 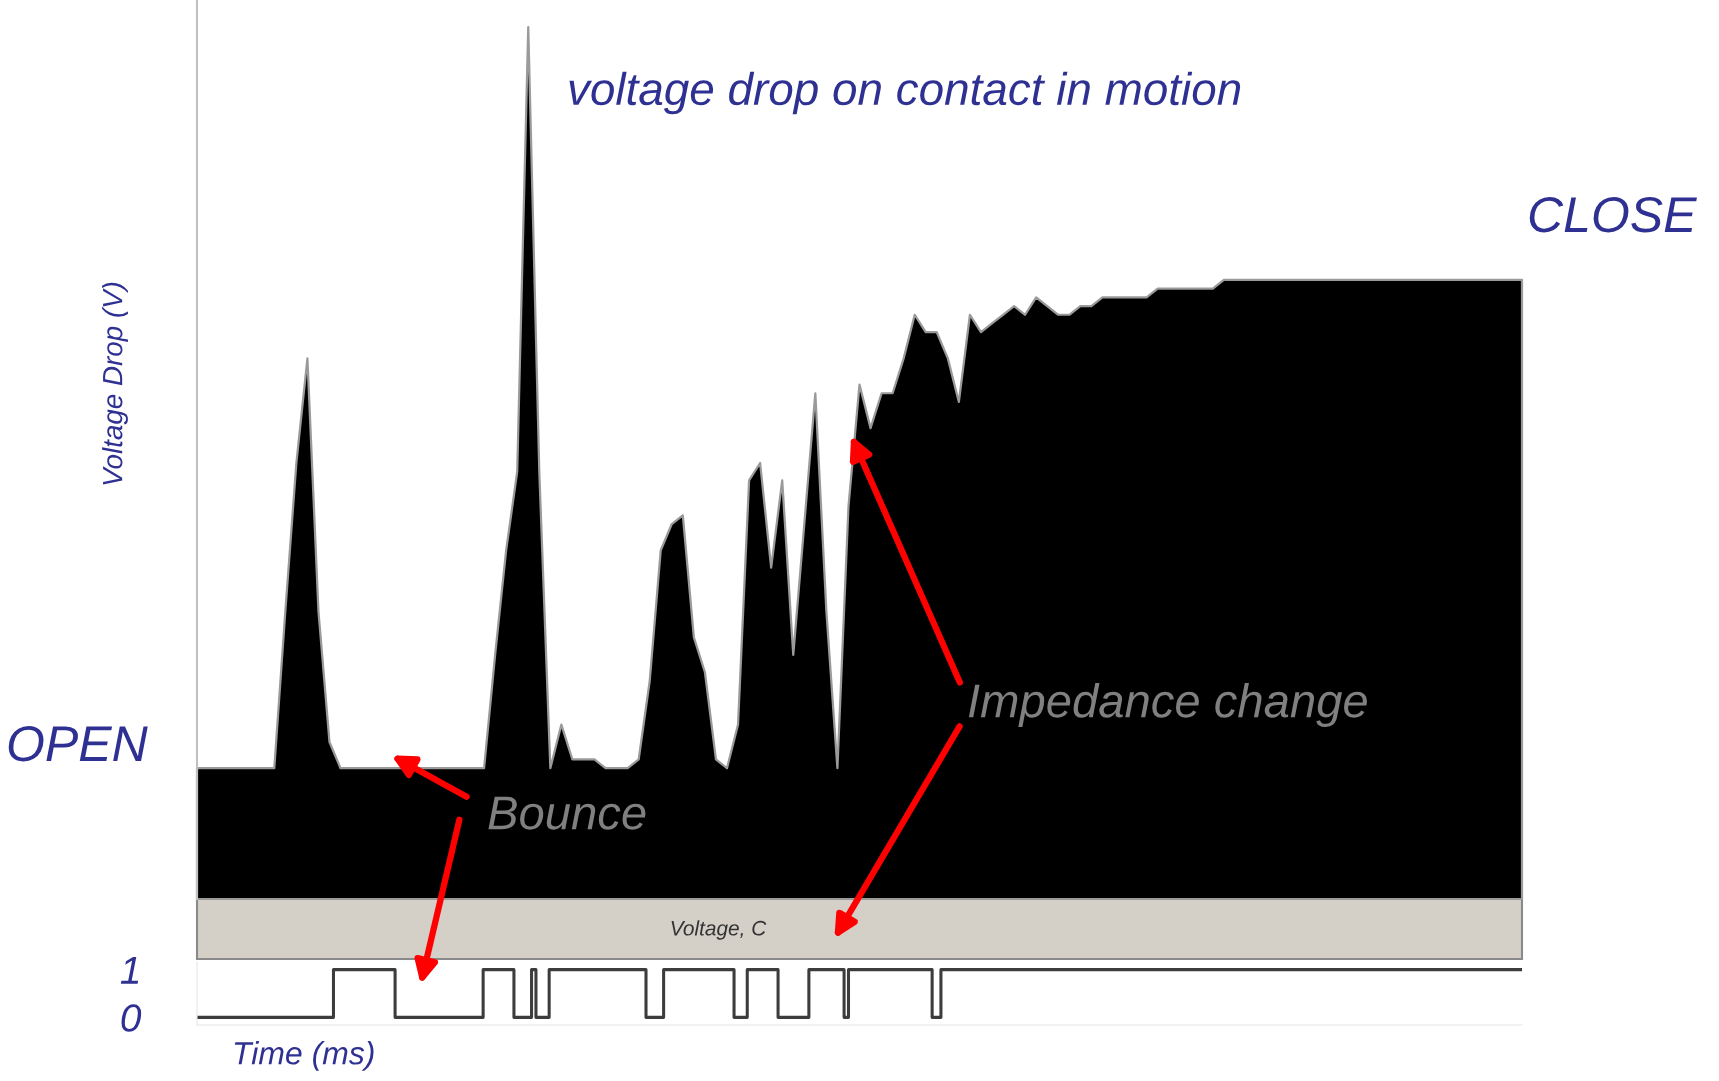 I want to click on annotation: Impedance change, so click(x=1167, y=705).